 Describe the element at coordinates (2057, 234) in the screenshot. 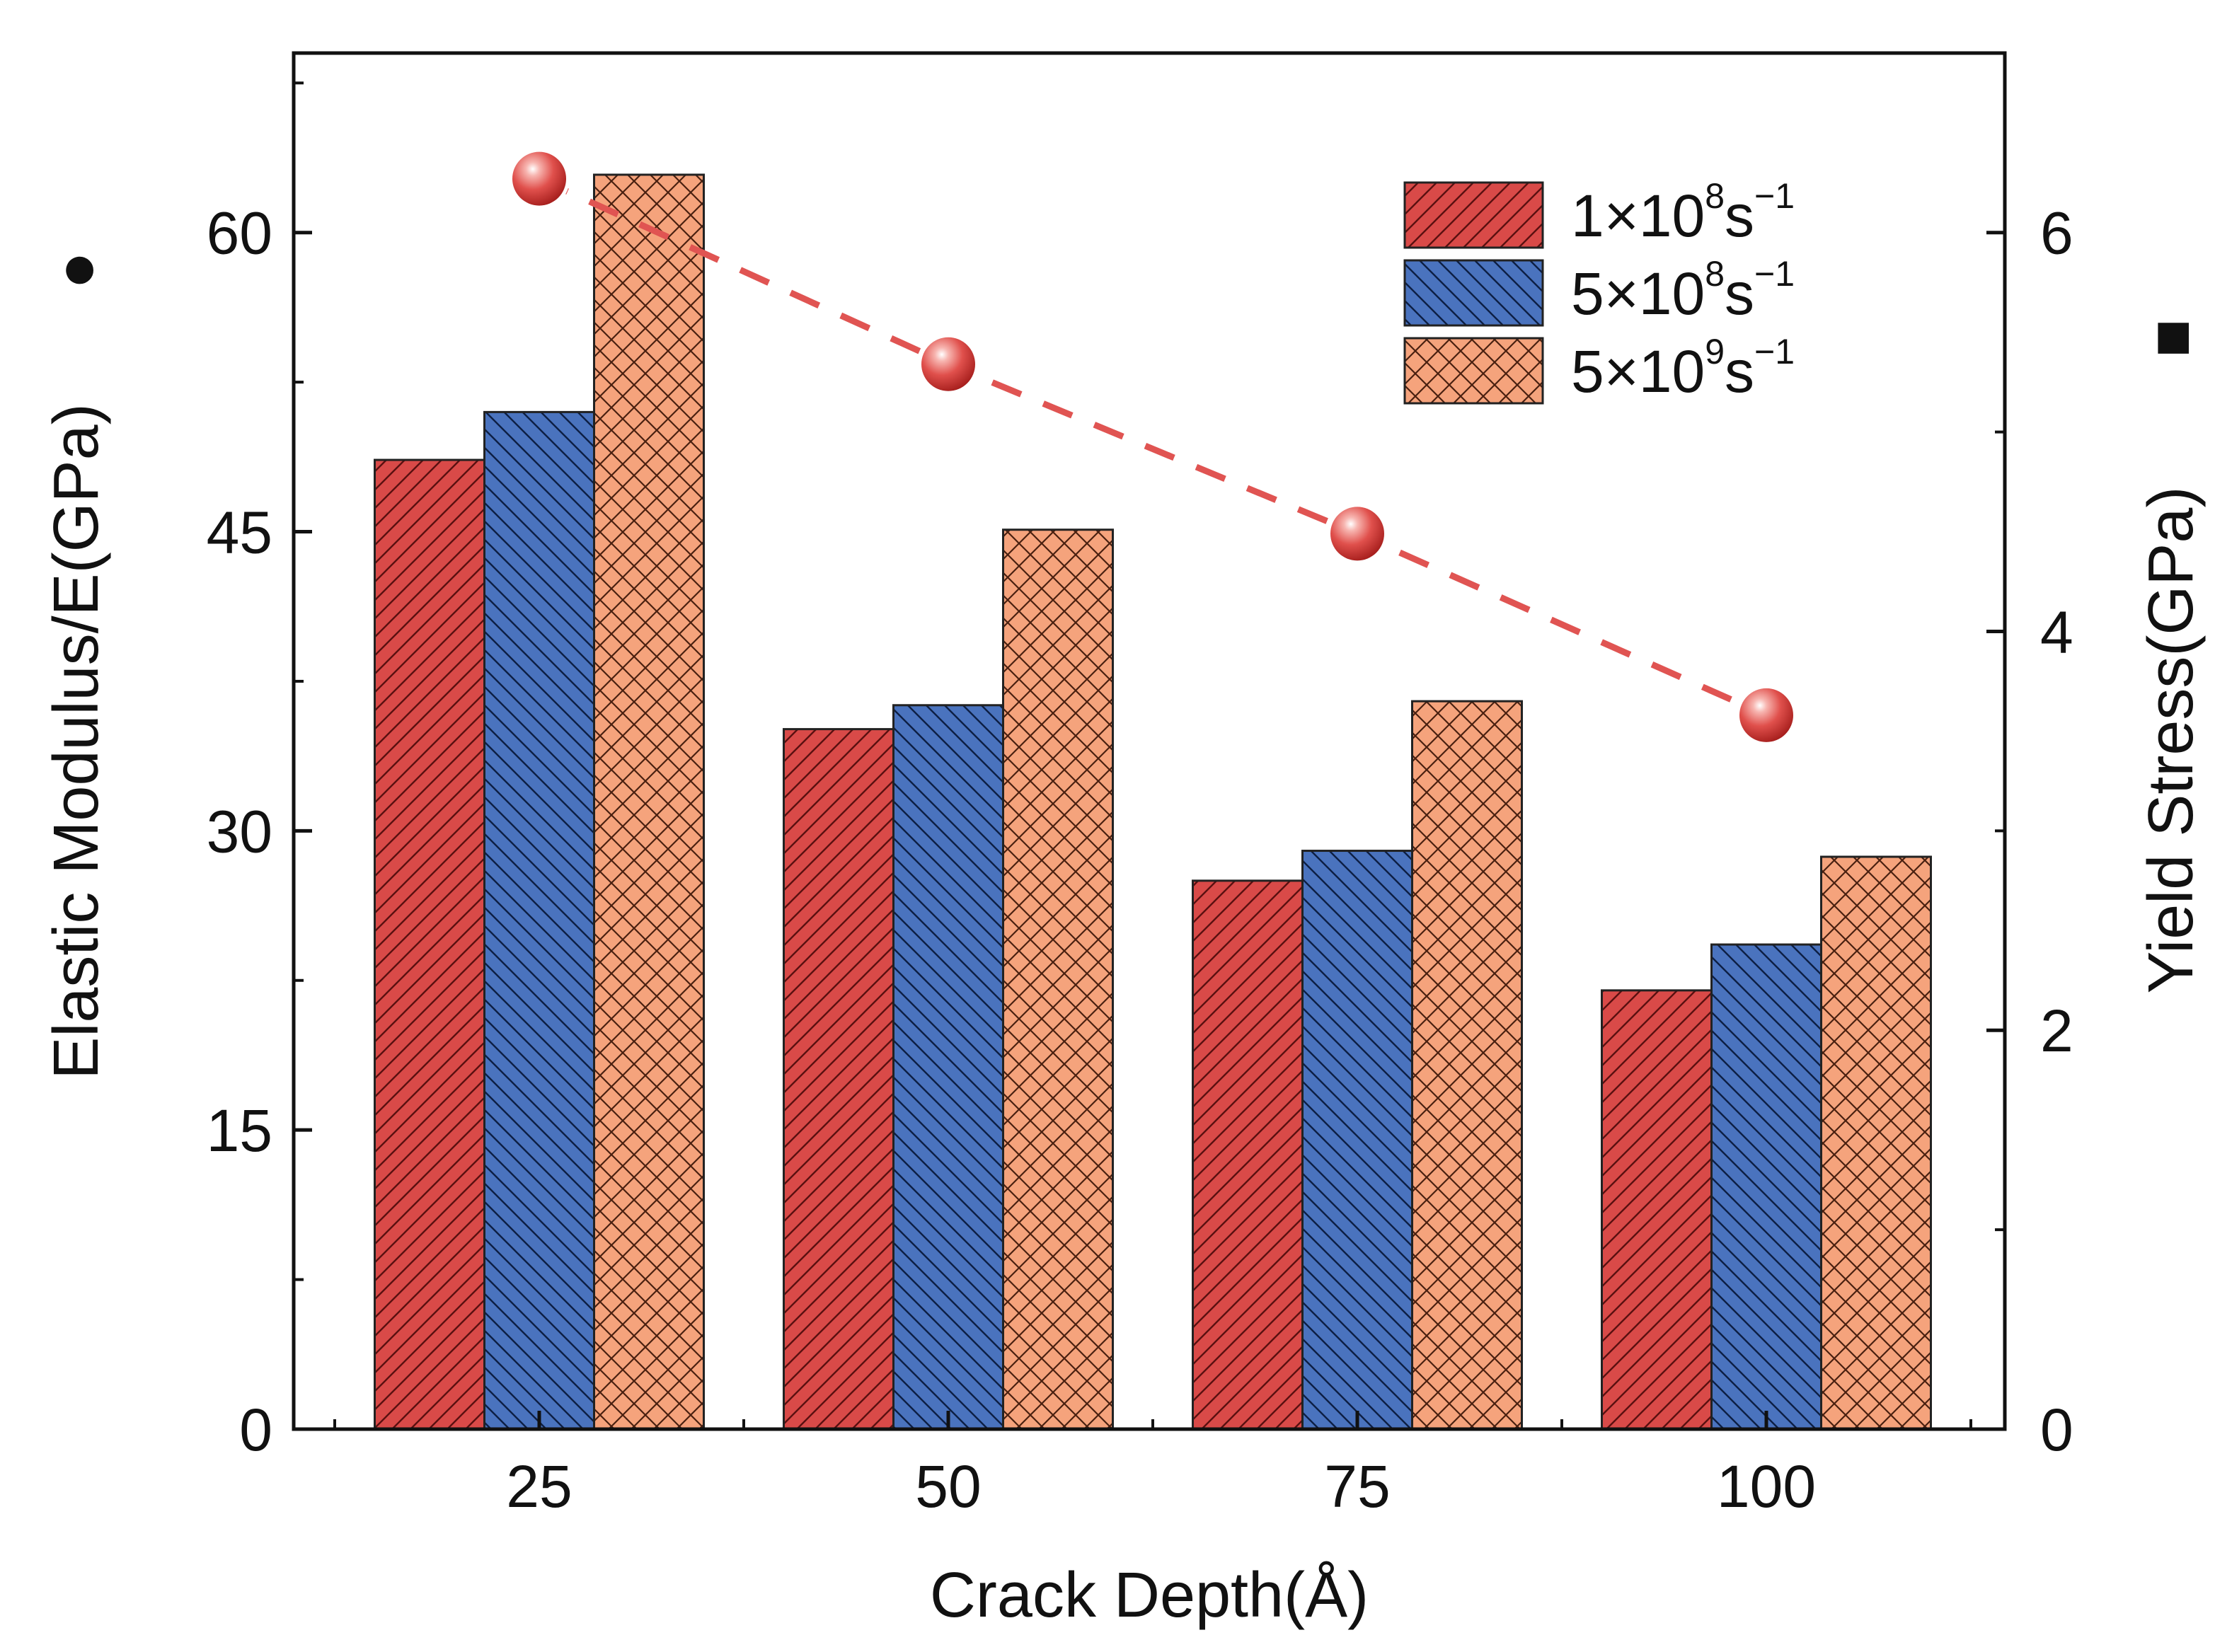

I see `y-right-tick-label: 6` at that location.